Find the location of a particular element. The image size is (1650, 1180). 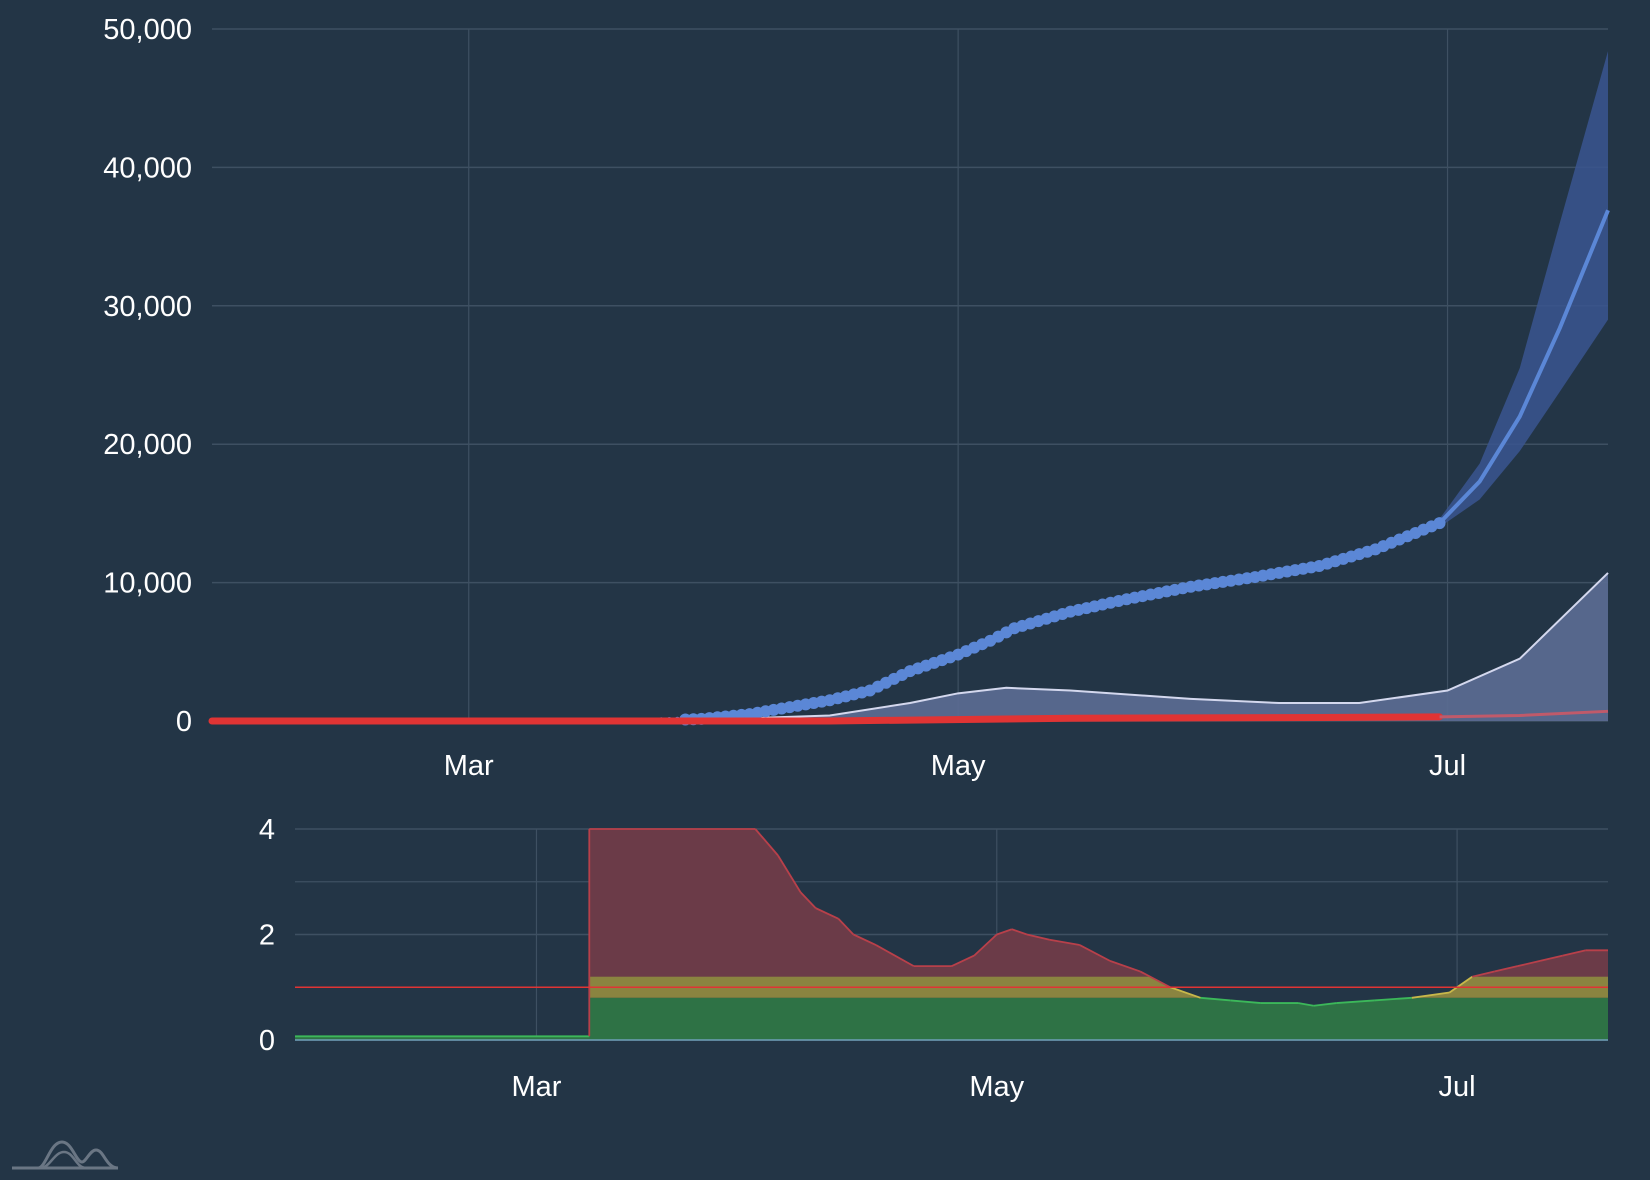

logo is located at coordinates (66, 1155).